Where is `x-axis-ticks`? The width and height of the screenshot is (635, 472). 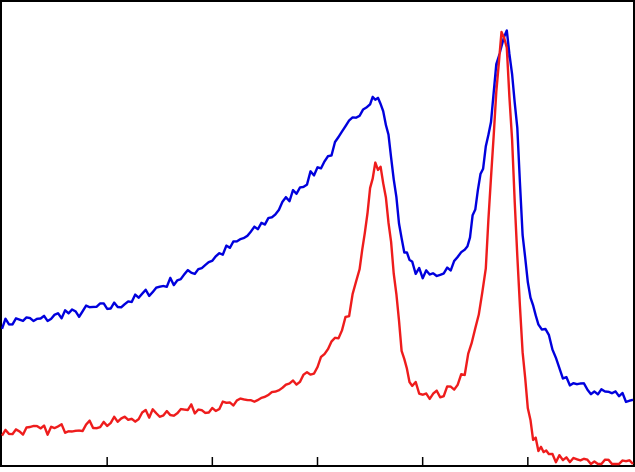 x-axis-ticks is located at coordinates (317, 461).